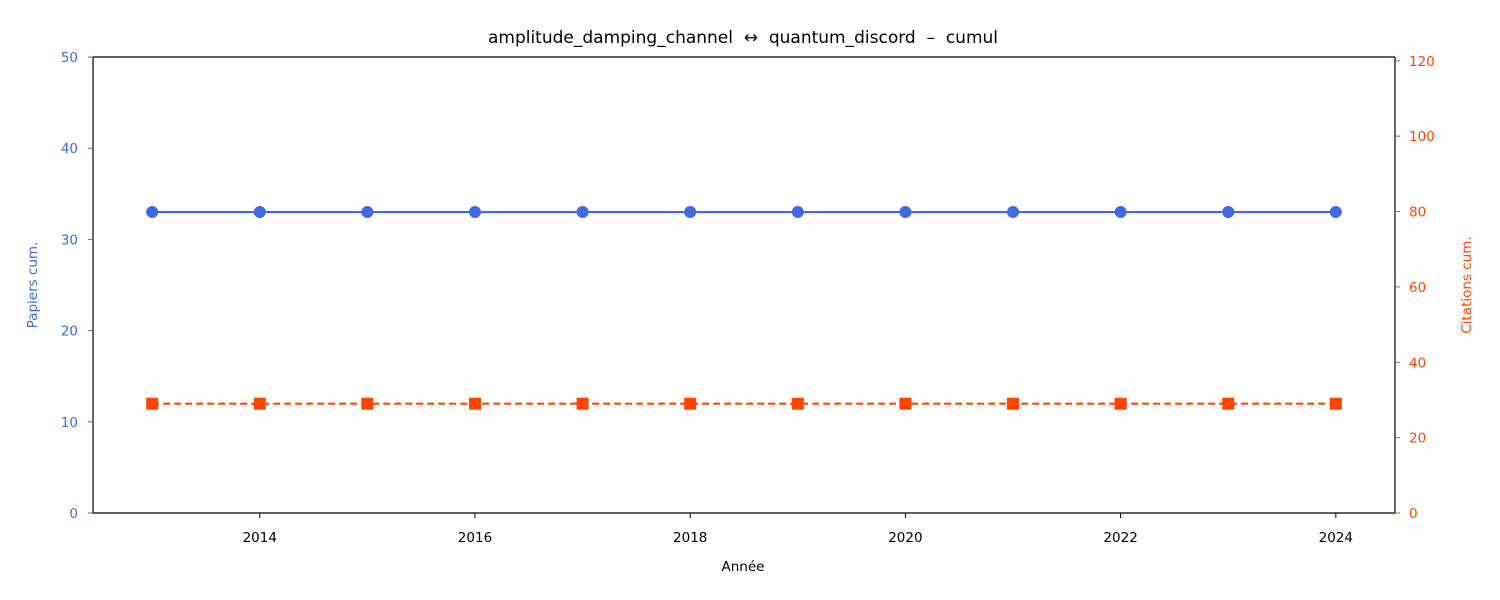 The height and width of the screenshot is (600, 1500). I want to click on y-left-tick-label: 30, so click(69, 240).